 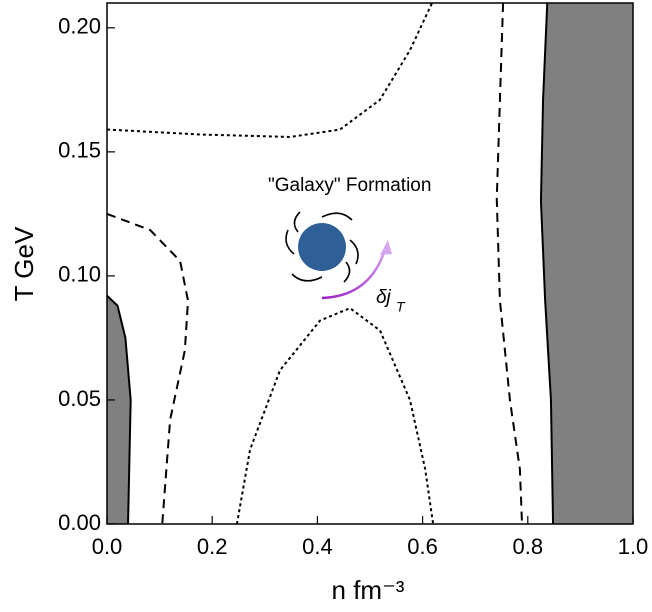 What do you see at coordinates (317, 546) in the screenshot?
I see `x-tick-label: 0.4` at bounding box center [317, 546].